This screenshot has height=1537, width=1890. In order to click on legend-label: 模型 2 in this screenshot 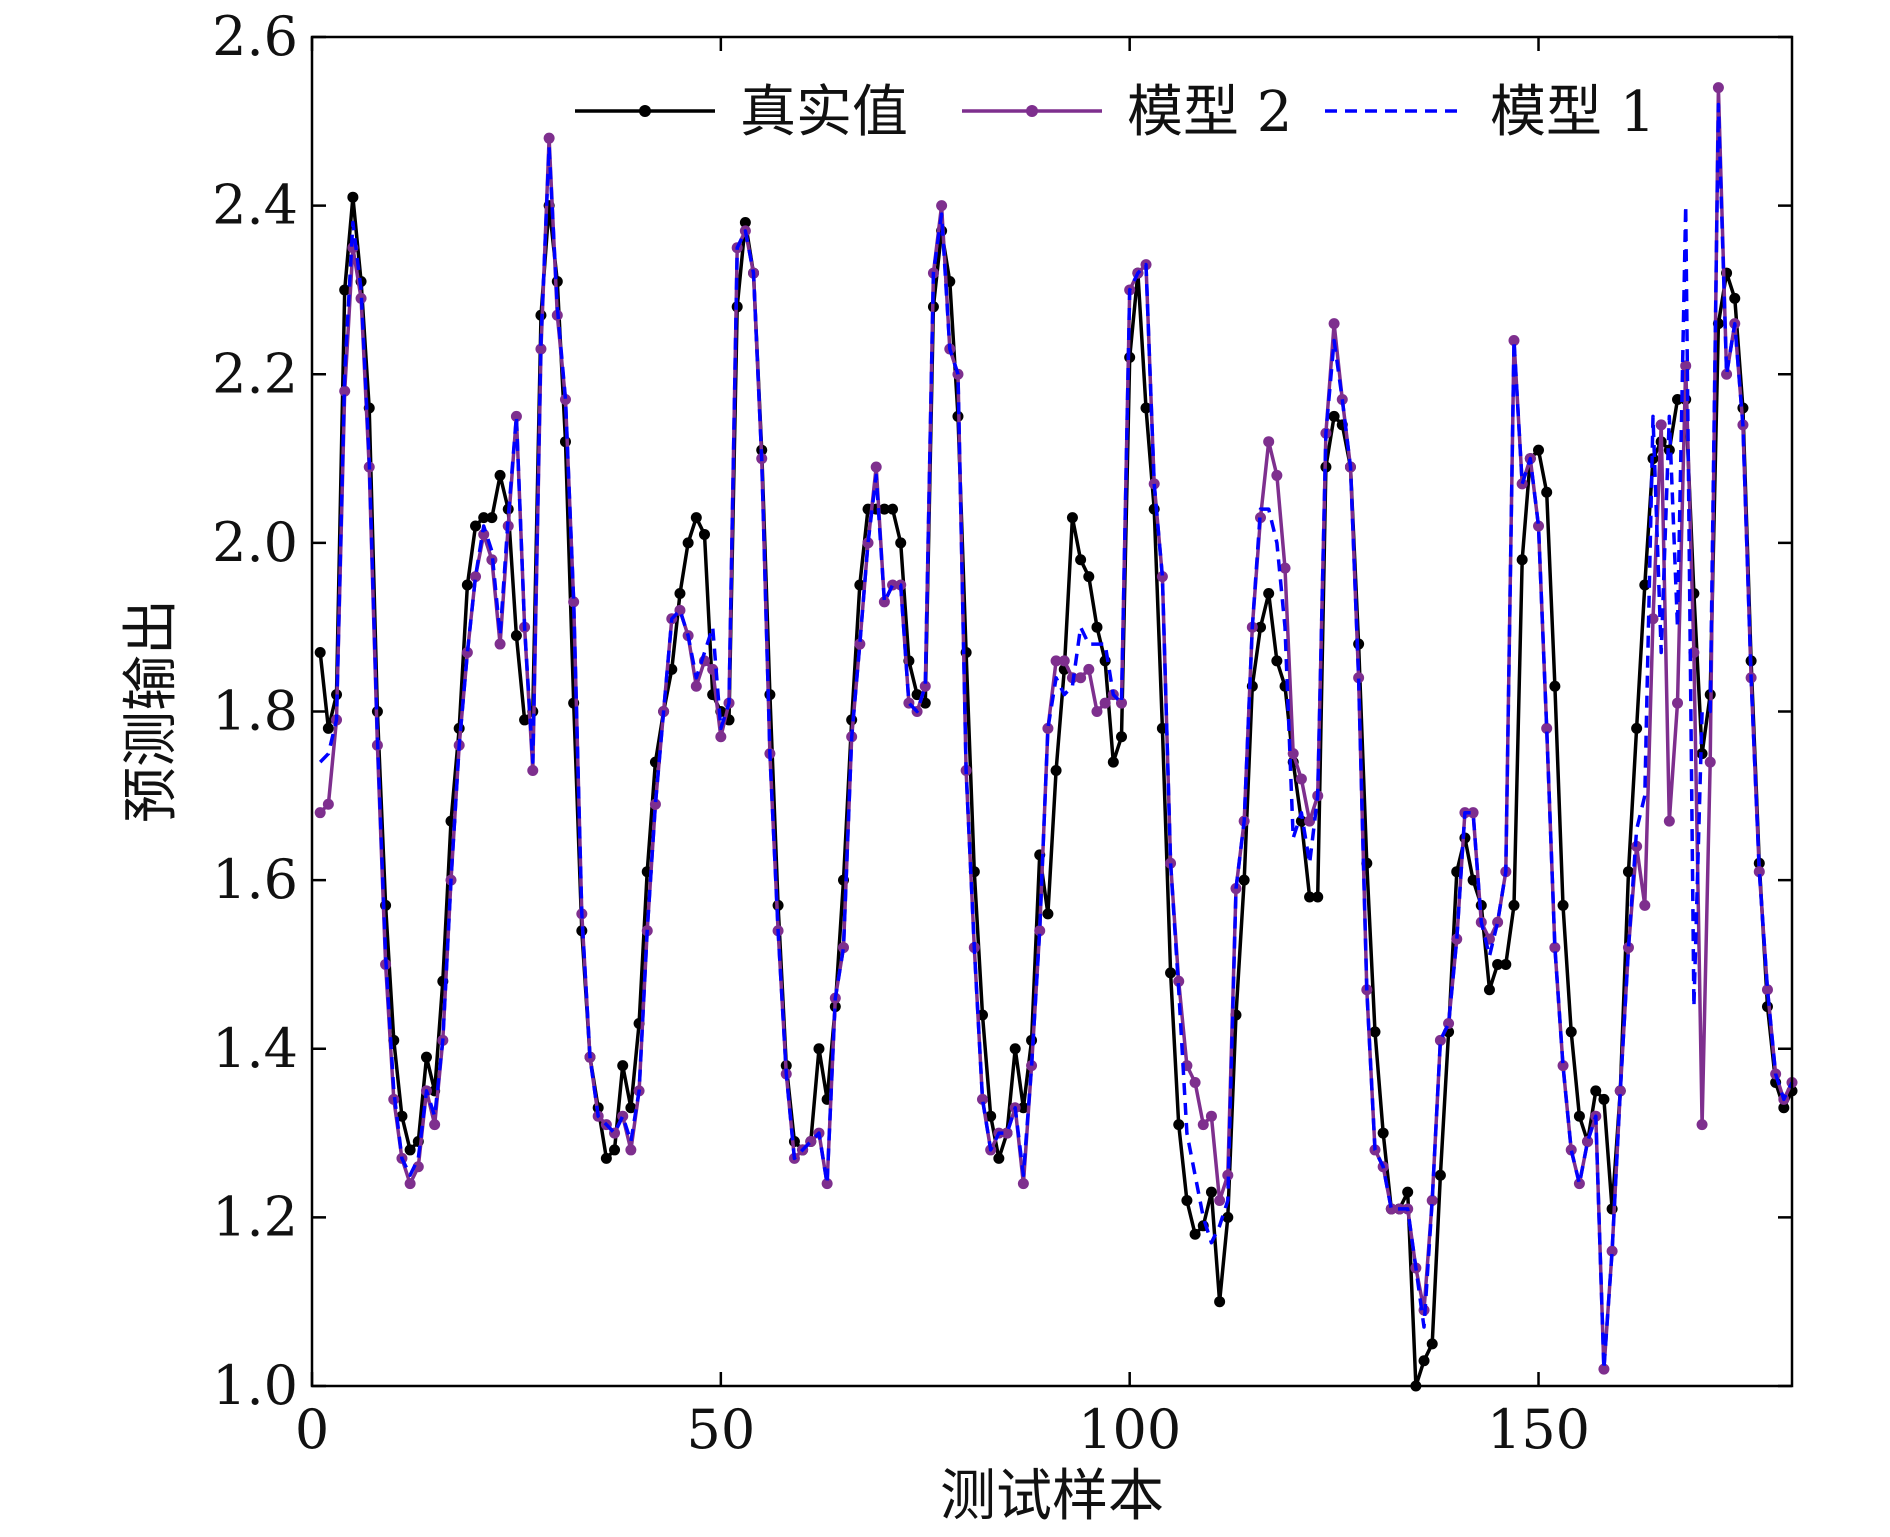, I will do `click(1209, 112)`.